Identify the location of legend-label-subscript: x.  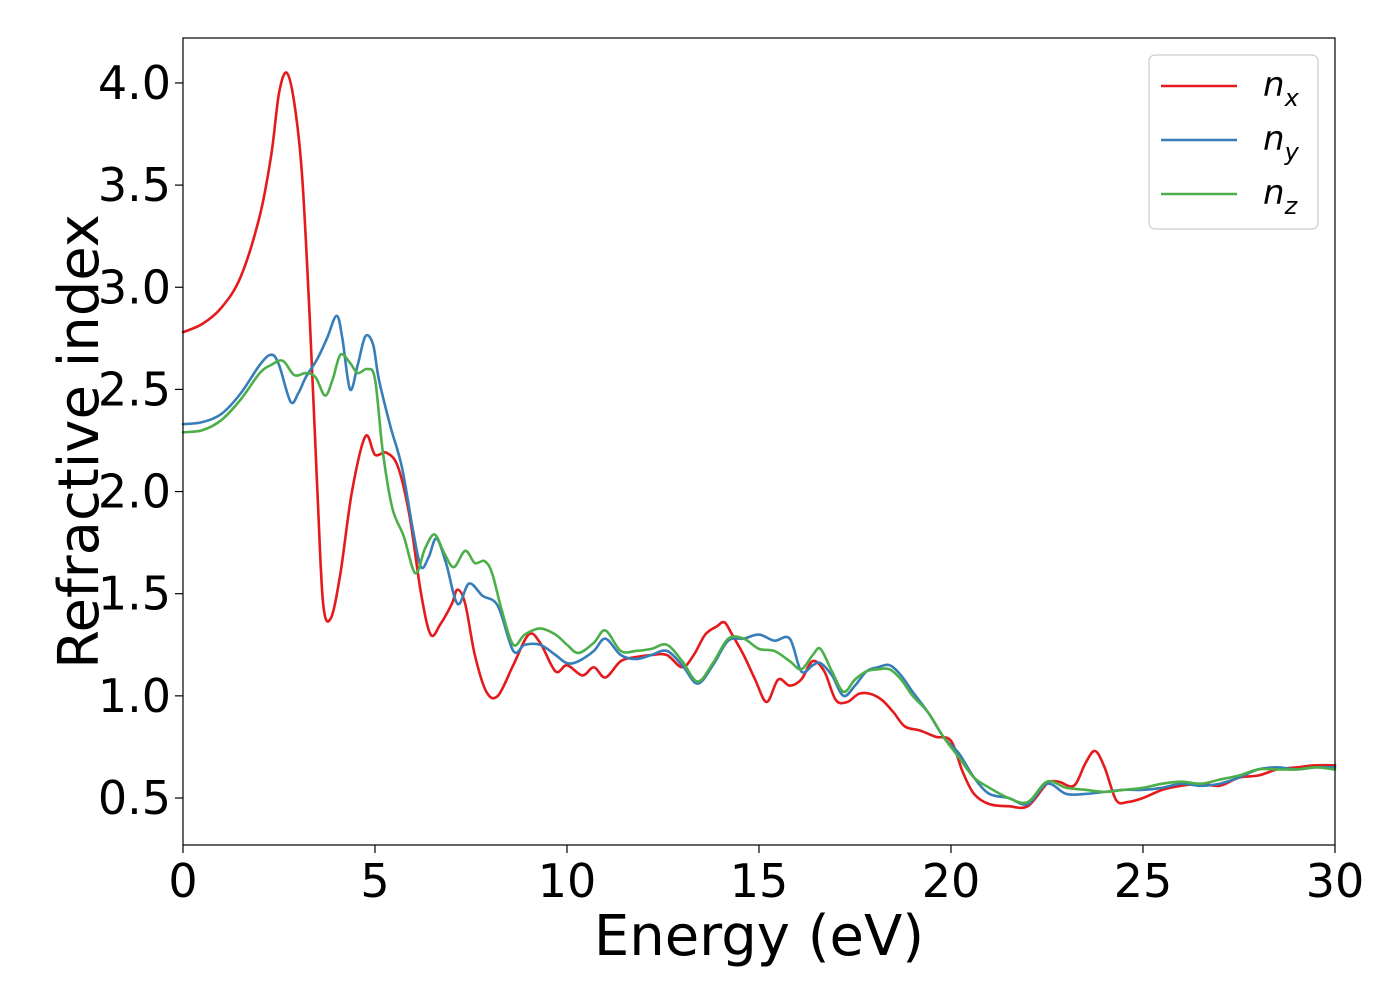
(1292, 98).